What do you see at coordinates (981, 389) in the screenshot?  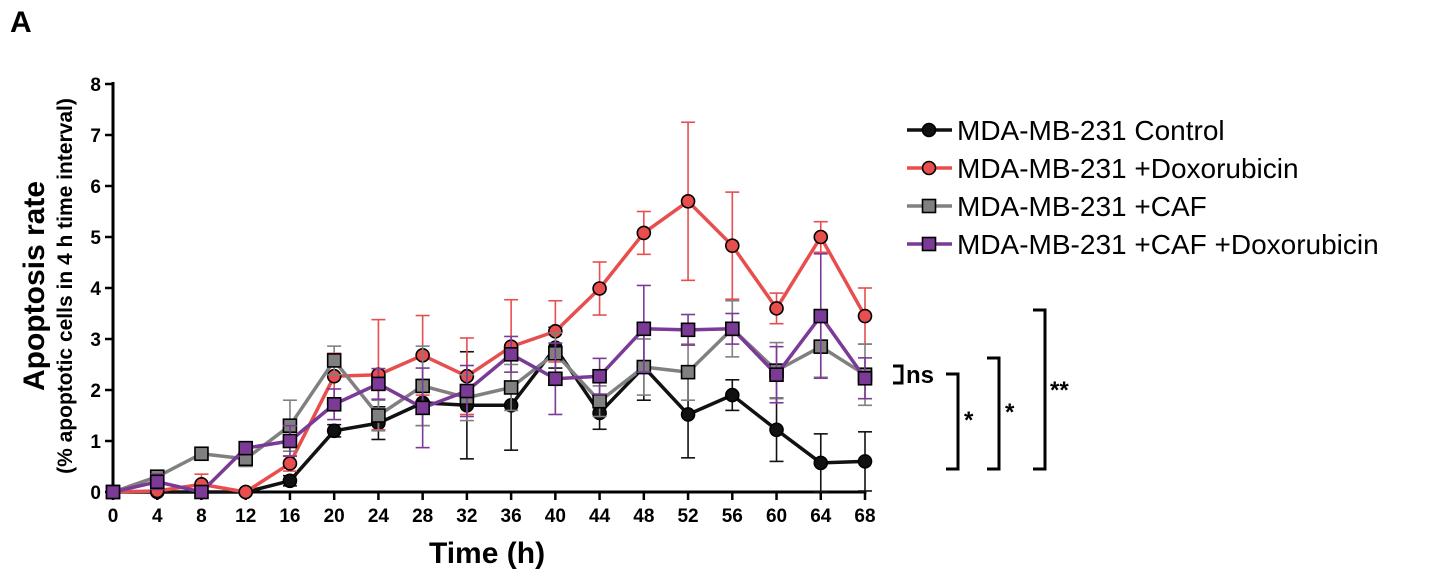 I see `significance-brackets: ns* ***` at bounding box center [981, 389].